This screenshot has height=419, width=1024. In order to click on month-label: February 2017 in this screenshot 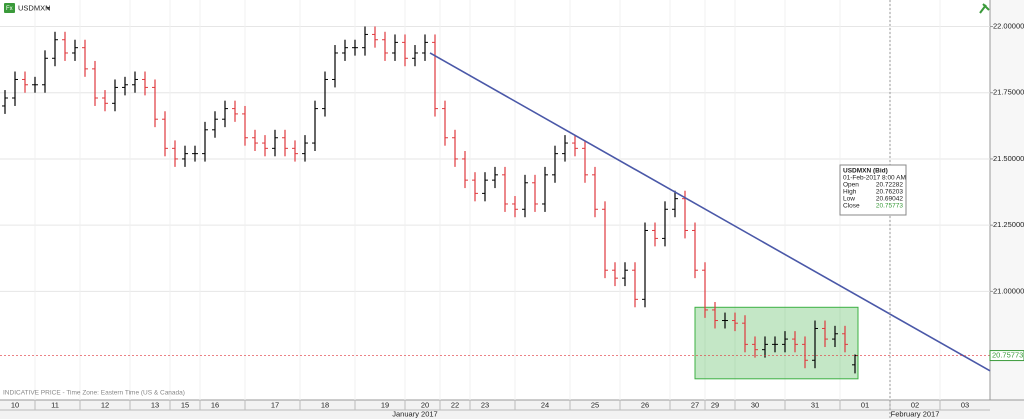, I will do `click(915, 413)`.